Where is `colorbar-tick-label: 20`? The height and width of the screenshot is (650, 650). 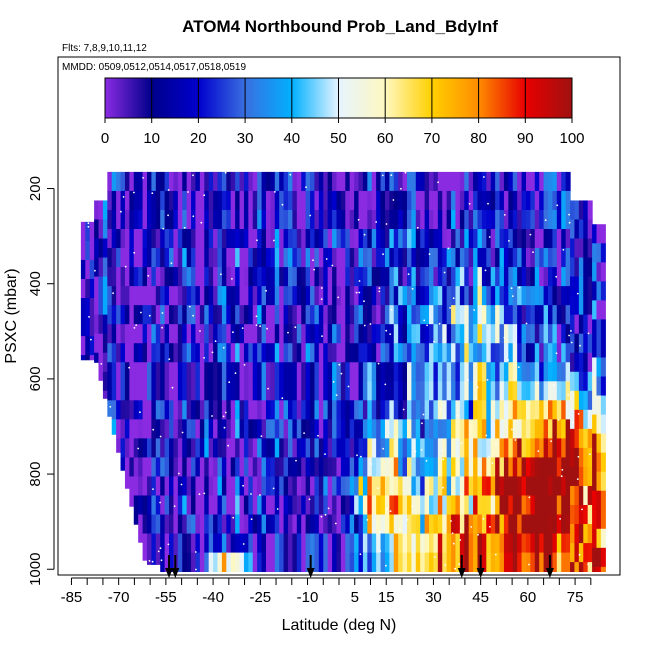
colorbar-tick-label: 20 is located at coordinates (198, 138).